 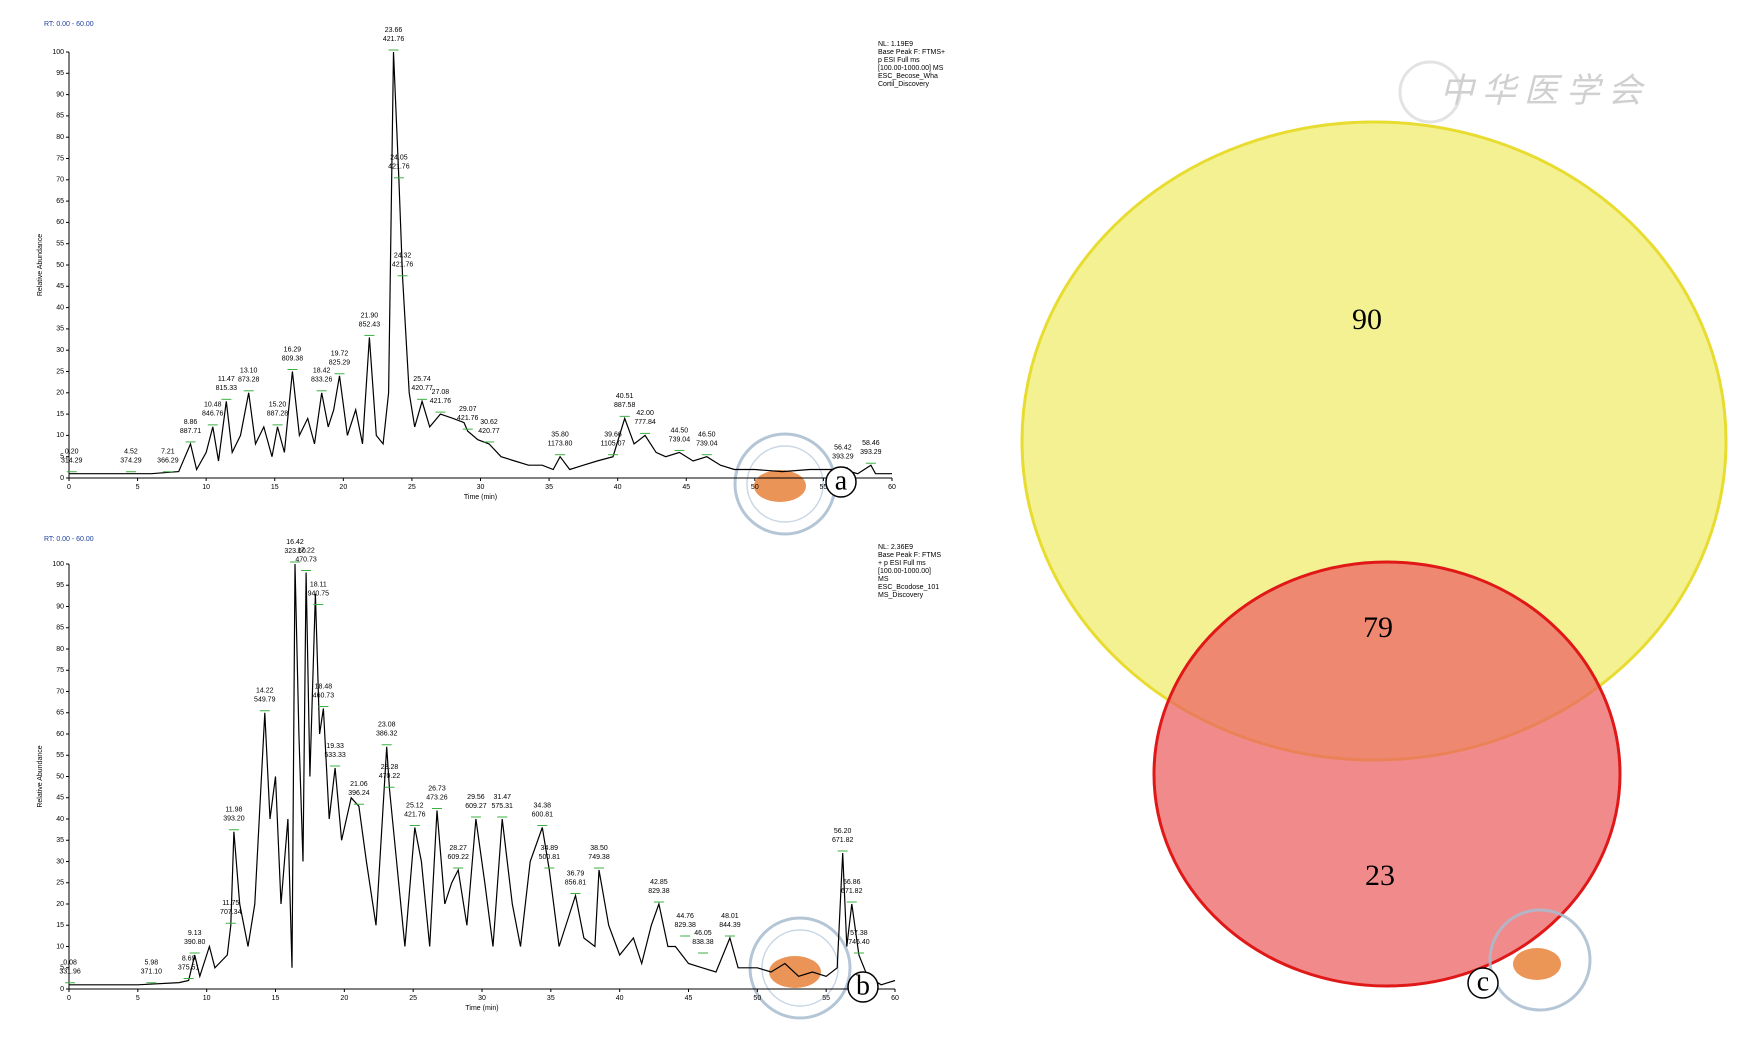 What do you see at coordinates (659, 891) in the screenshot?
I see `peak-label: 829.38` at bounding box center [659, 891].